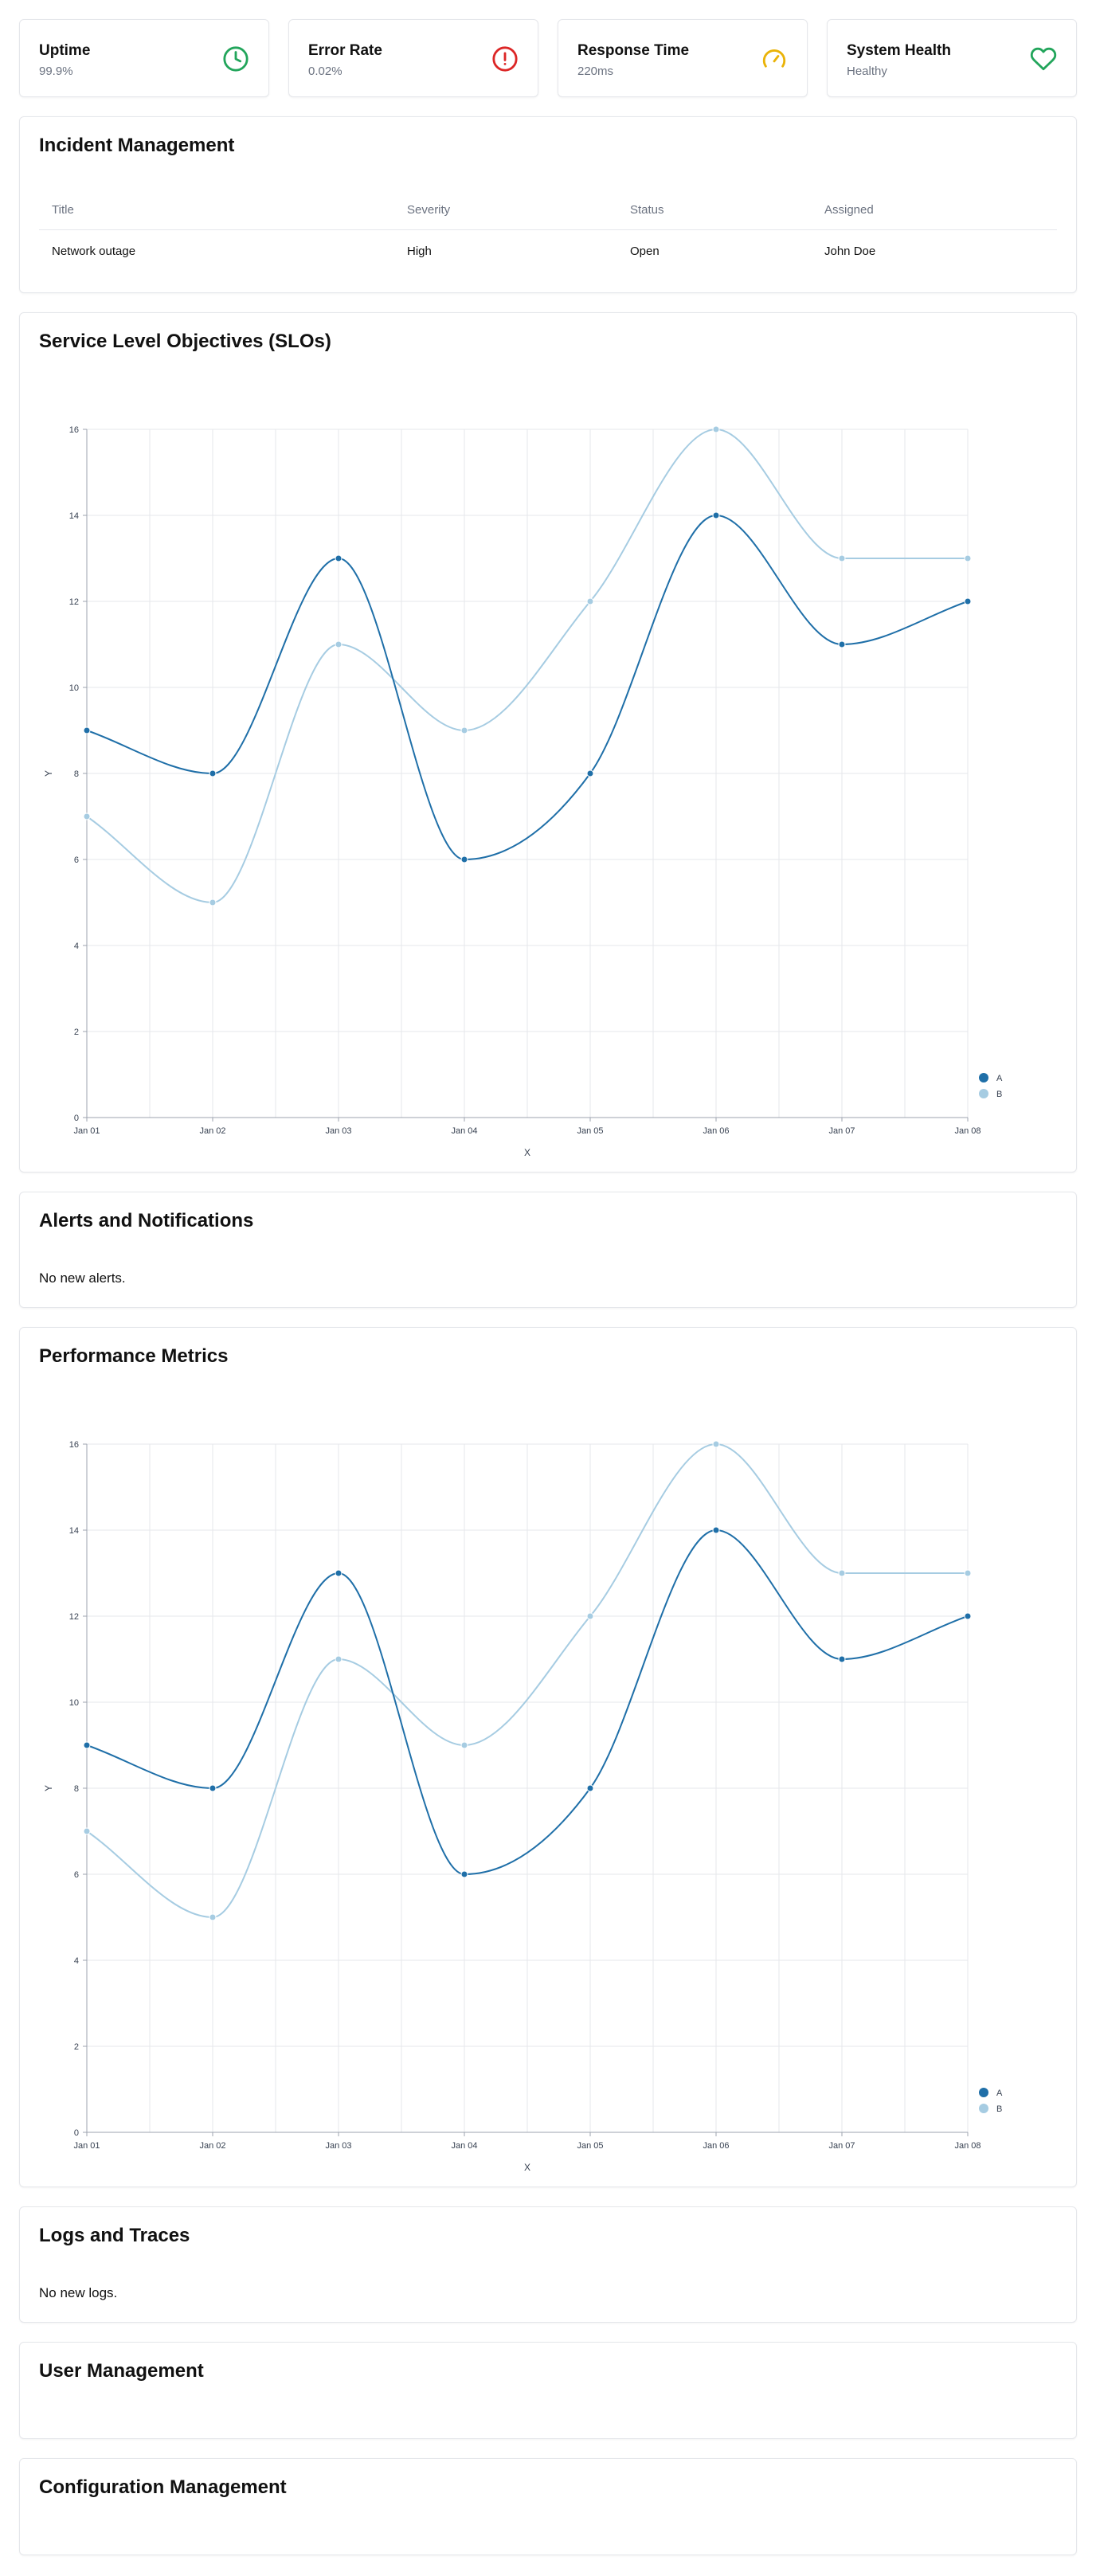  I want to click on series-line-b, so click(527, 1681).